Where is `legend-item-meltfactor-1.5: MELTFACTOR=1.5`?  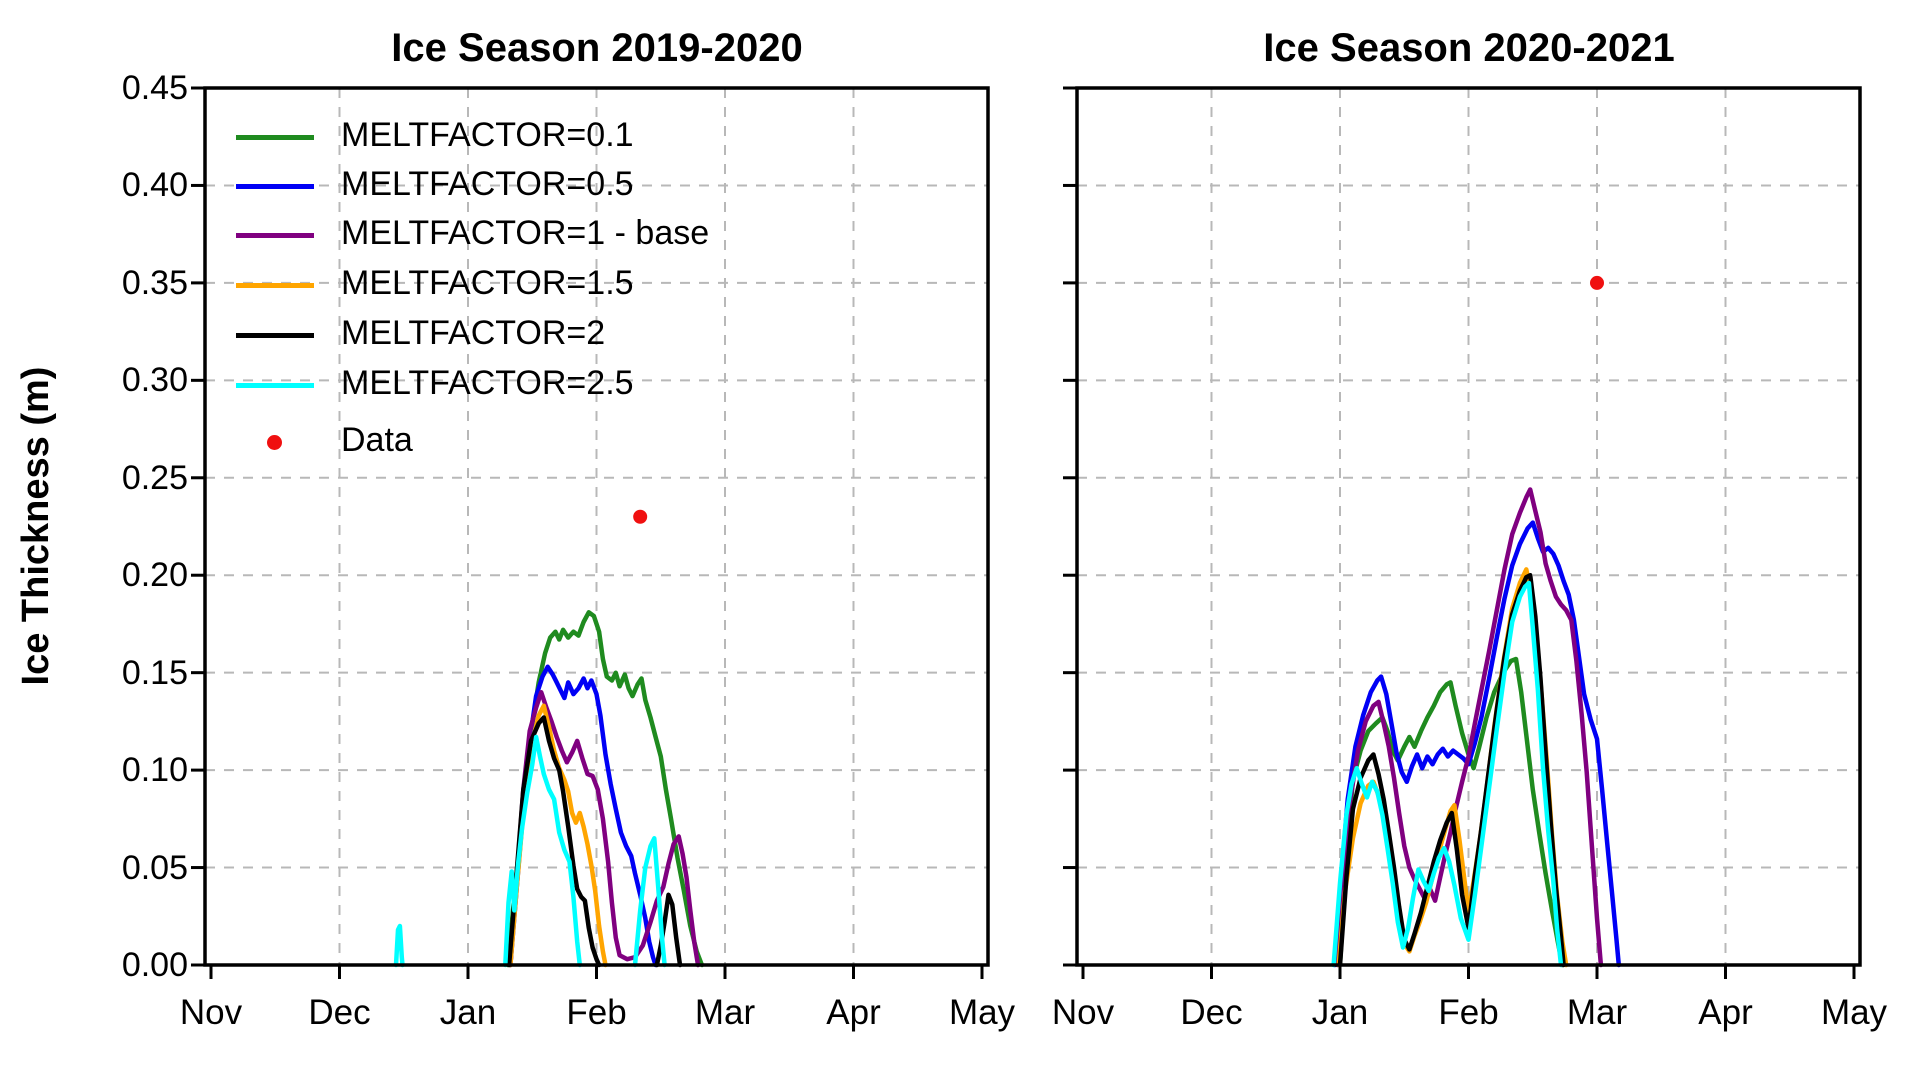 legend-item-meltfactor-1.5: MELTFACTOR=1.5 is located at coordinates (556, 283).